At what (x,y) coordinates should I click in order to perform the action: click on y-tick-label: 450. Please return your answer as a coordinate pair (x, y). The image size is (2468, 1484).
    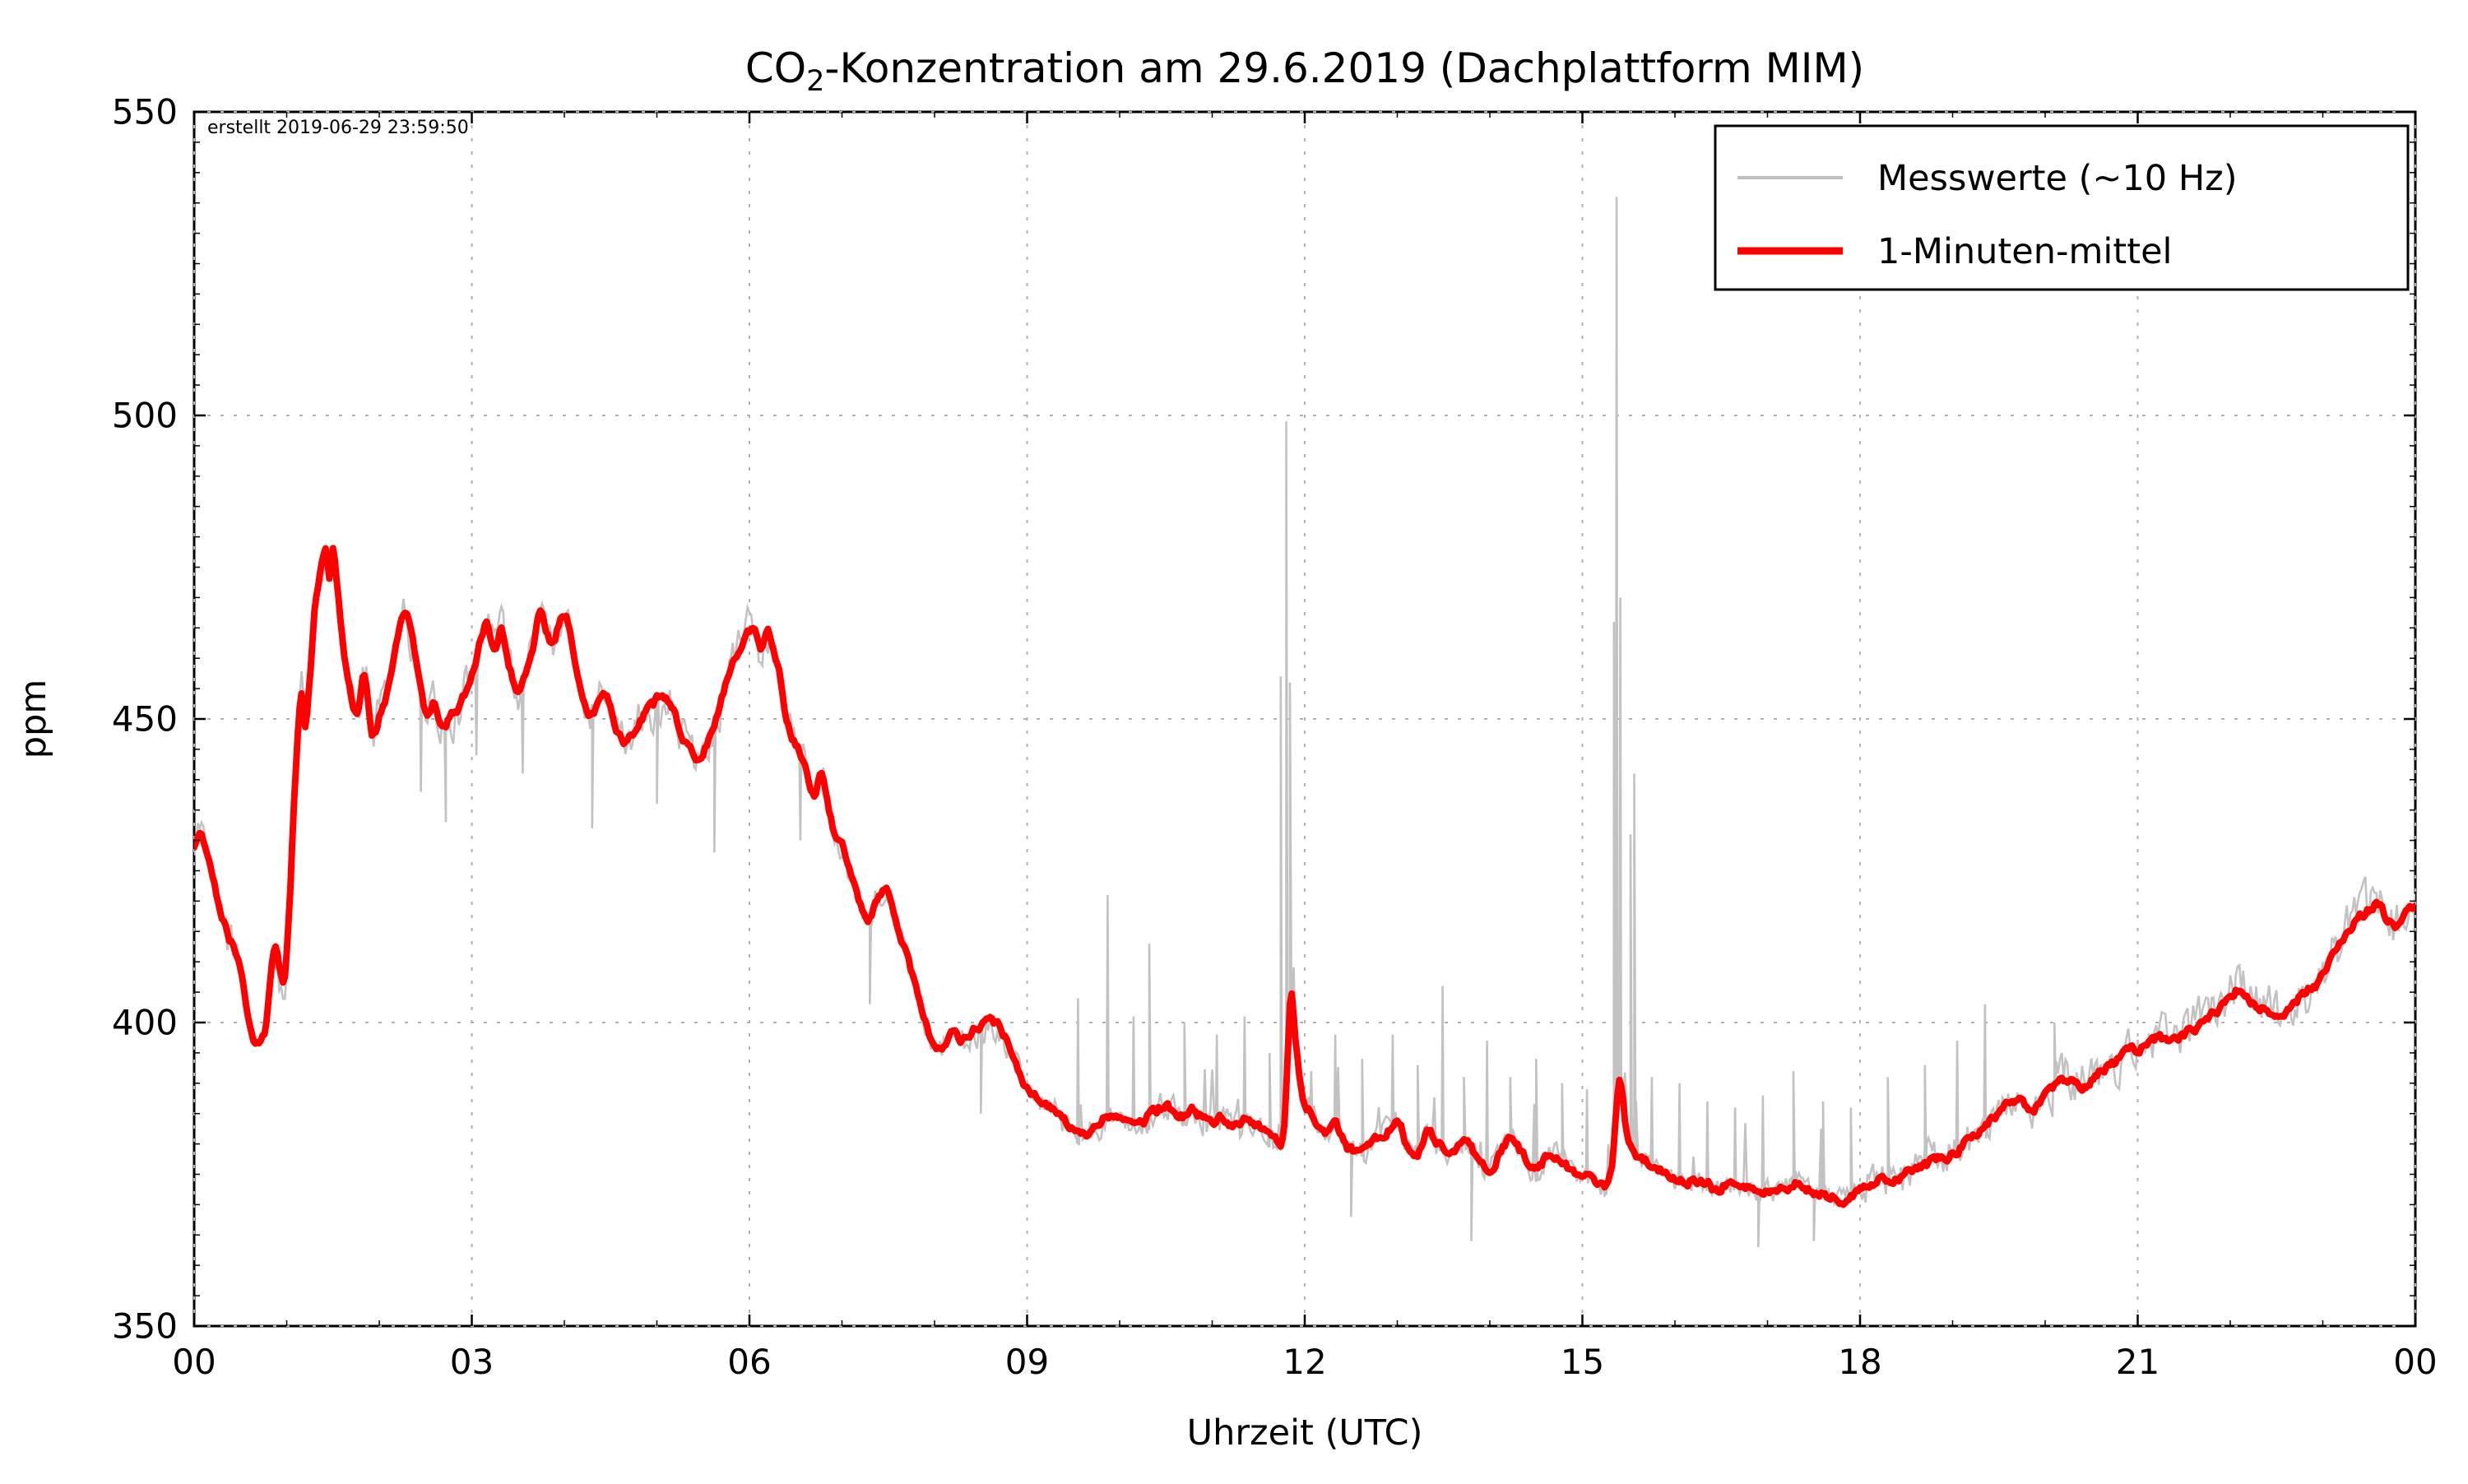
    Looking at the image, I should click on (145, 719).